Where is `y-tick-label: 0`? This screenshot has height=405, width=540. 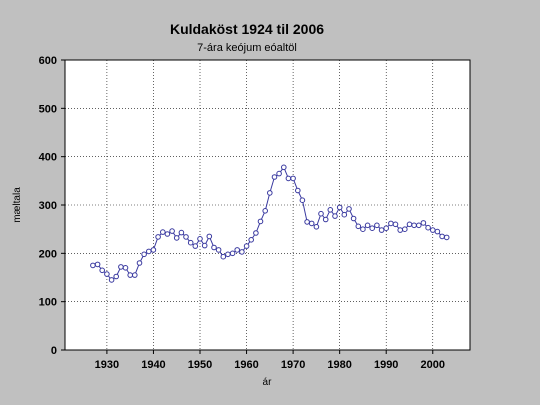
y-tick-label: 0 is located at coordinates (54, 351).